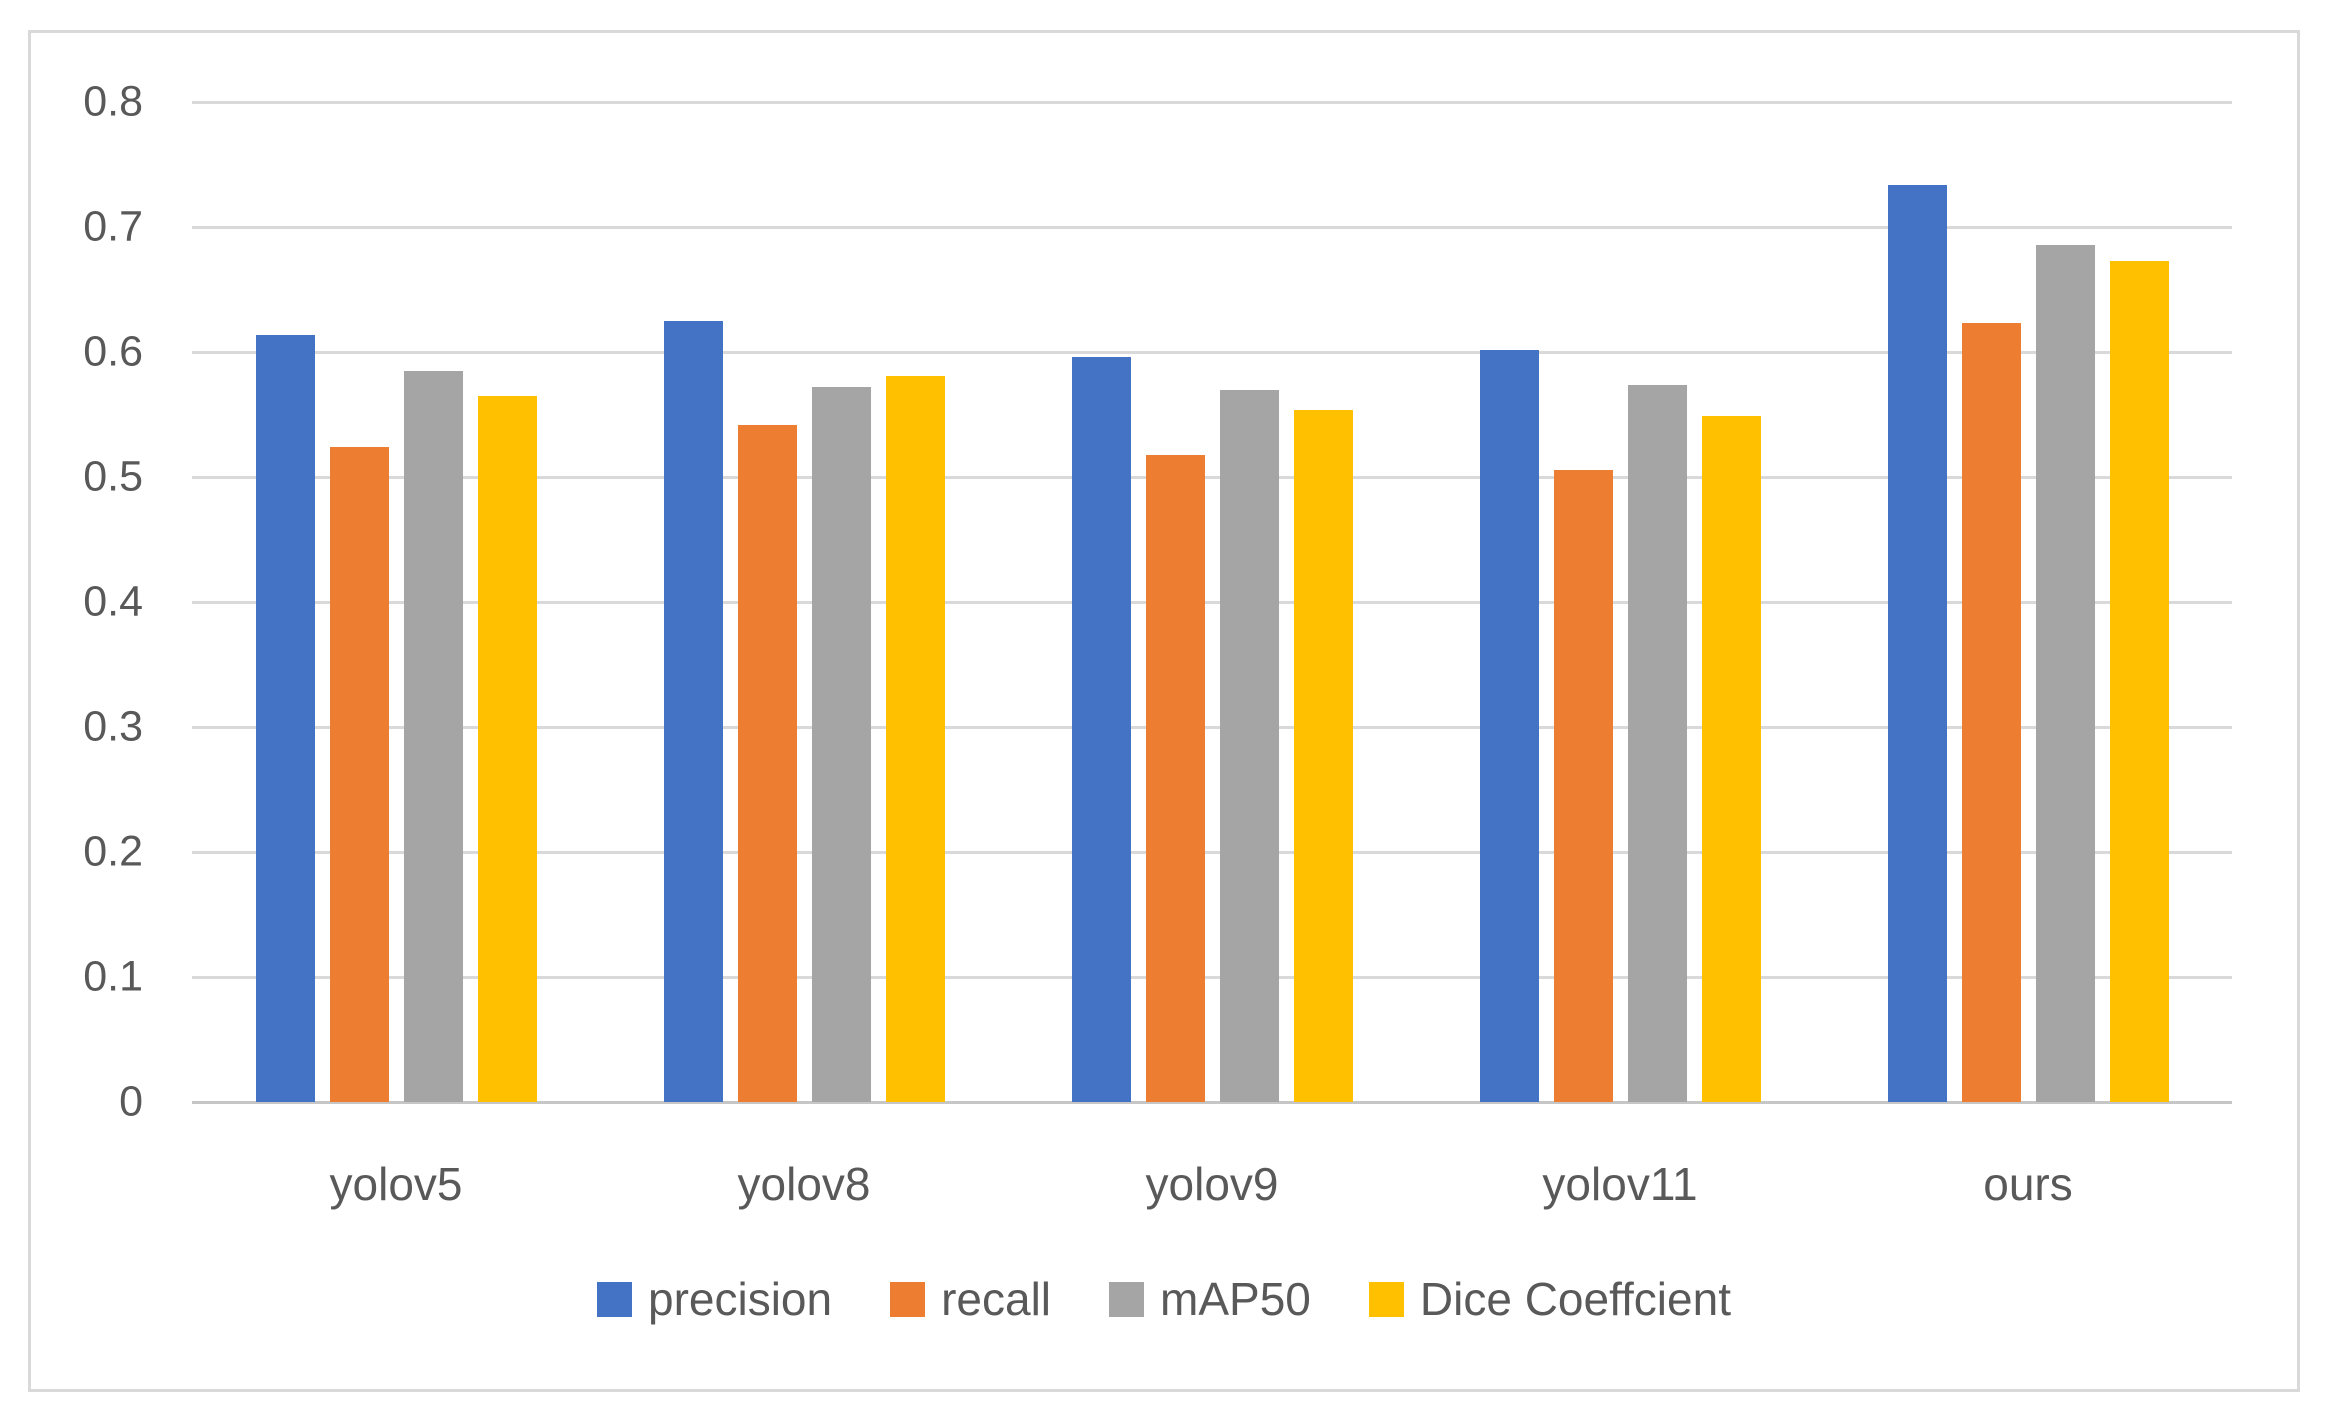  I want to click on y-tick-label: 0.7, so click(113, 226).